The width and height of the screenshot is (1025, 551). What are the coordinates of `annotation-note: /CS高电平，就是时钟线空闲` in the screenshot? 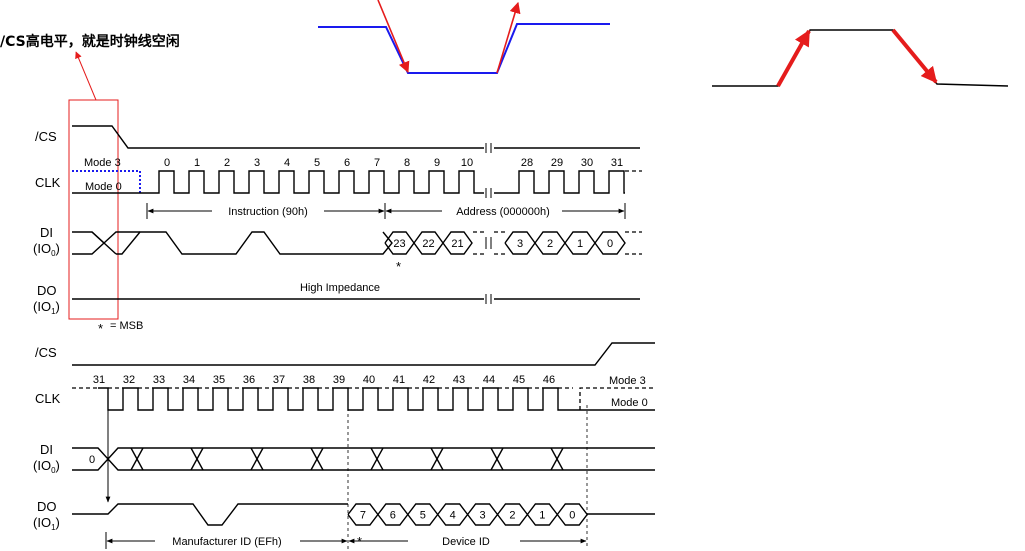 It's located at (90, 41).